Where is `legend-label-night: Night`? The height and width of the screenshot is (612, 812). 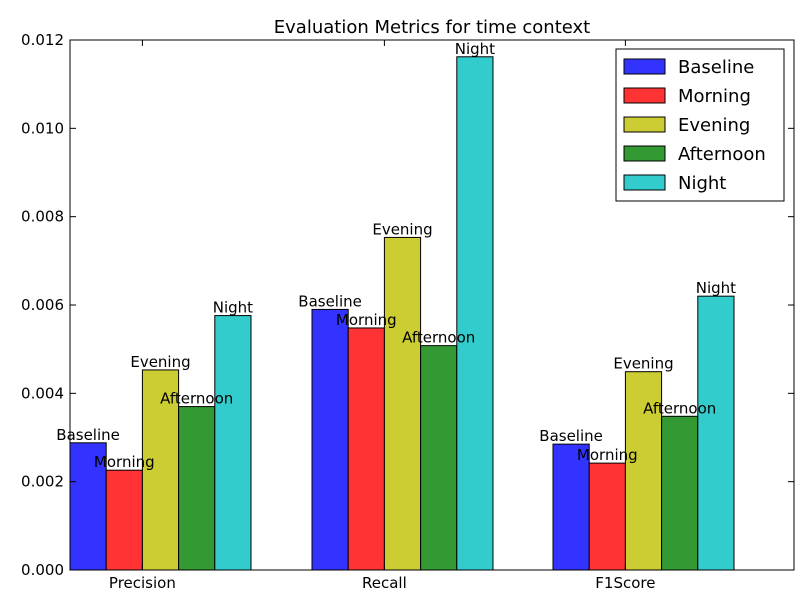
legend-label-night: Night is located at coordinates (702, 183).